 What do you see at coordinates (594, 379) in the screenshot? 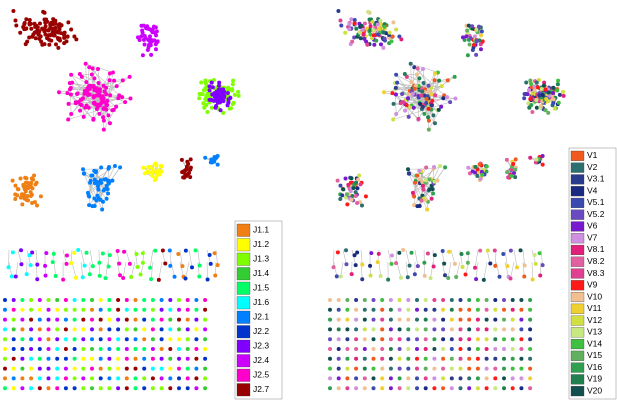
I see `legend-label: V19` at bounding box center [594, 379].